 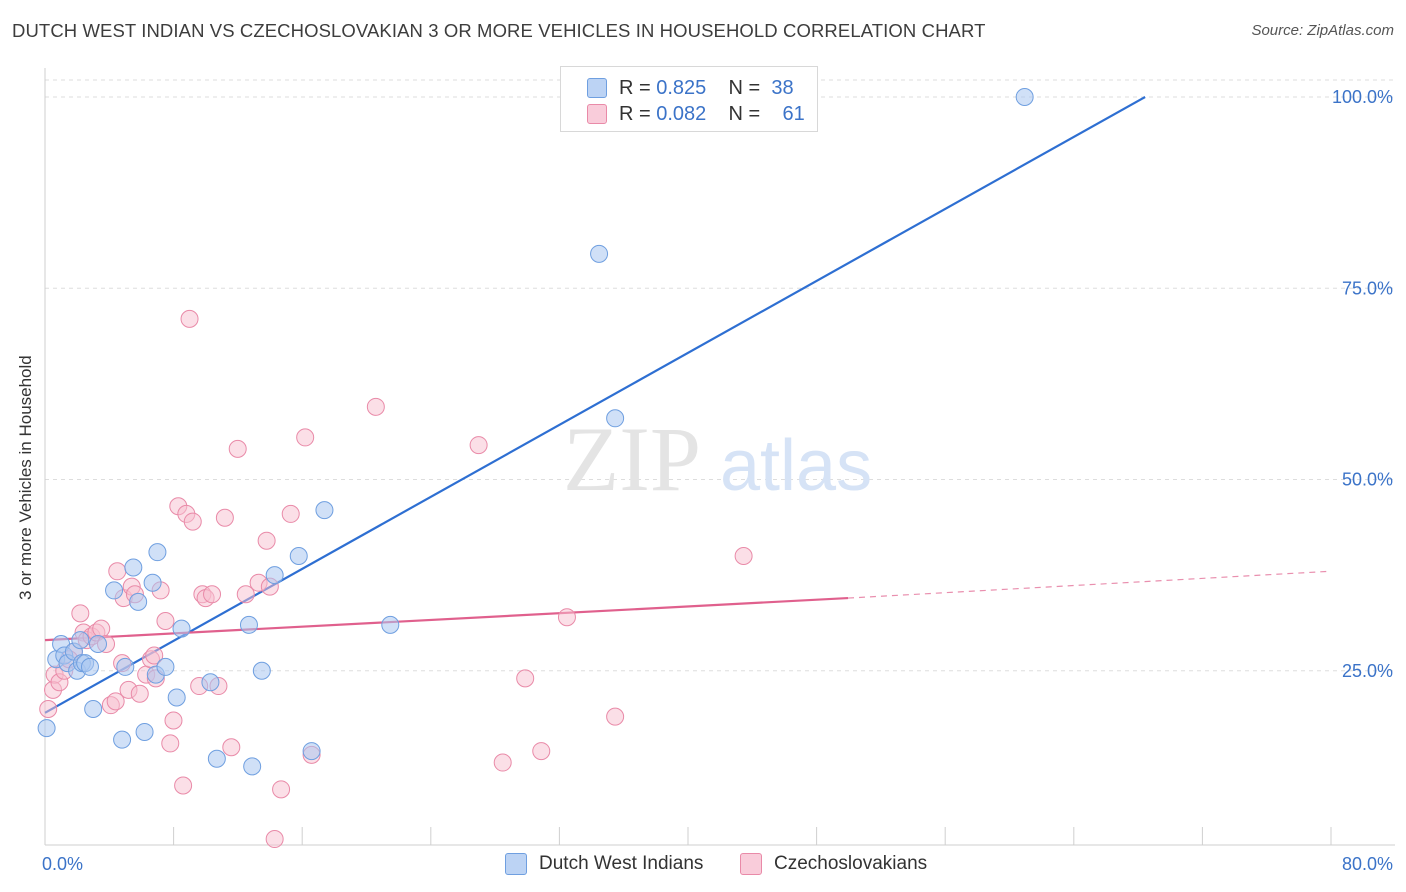 I want to click on legend-label-series2: Czechoslovakians, so click(x=851, y=863).